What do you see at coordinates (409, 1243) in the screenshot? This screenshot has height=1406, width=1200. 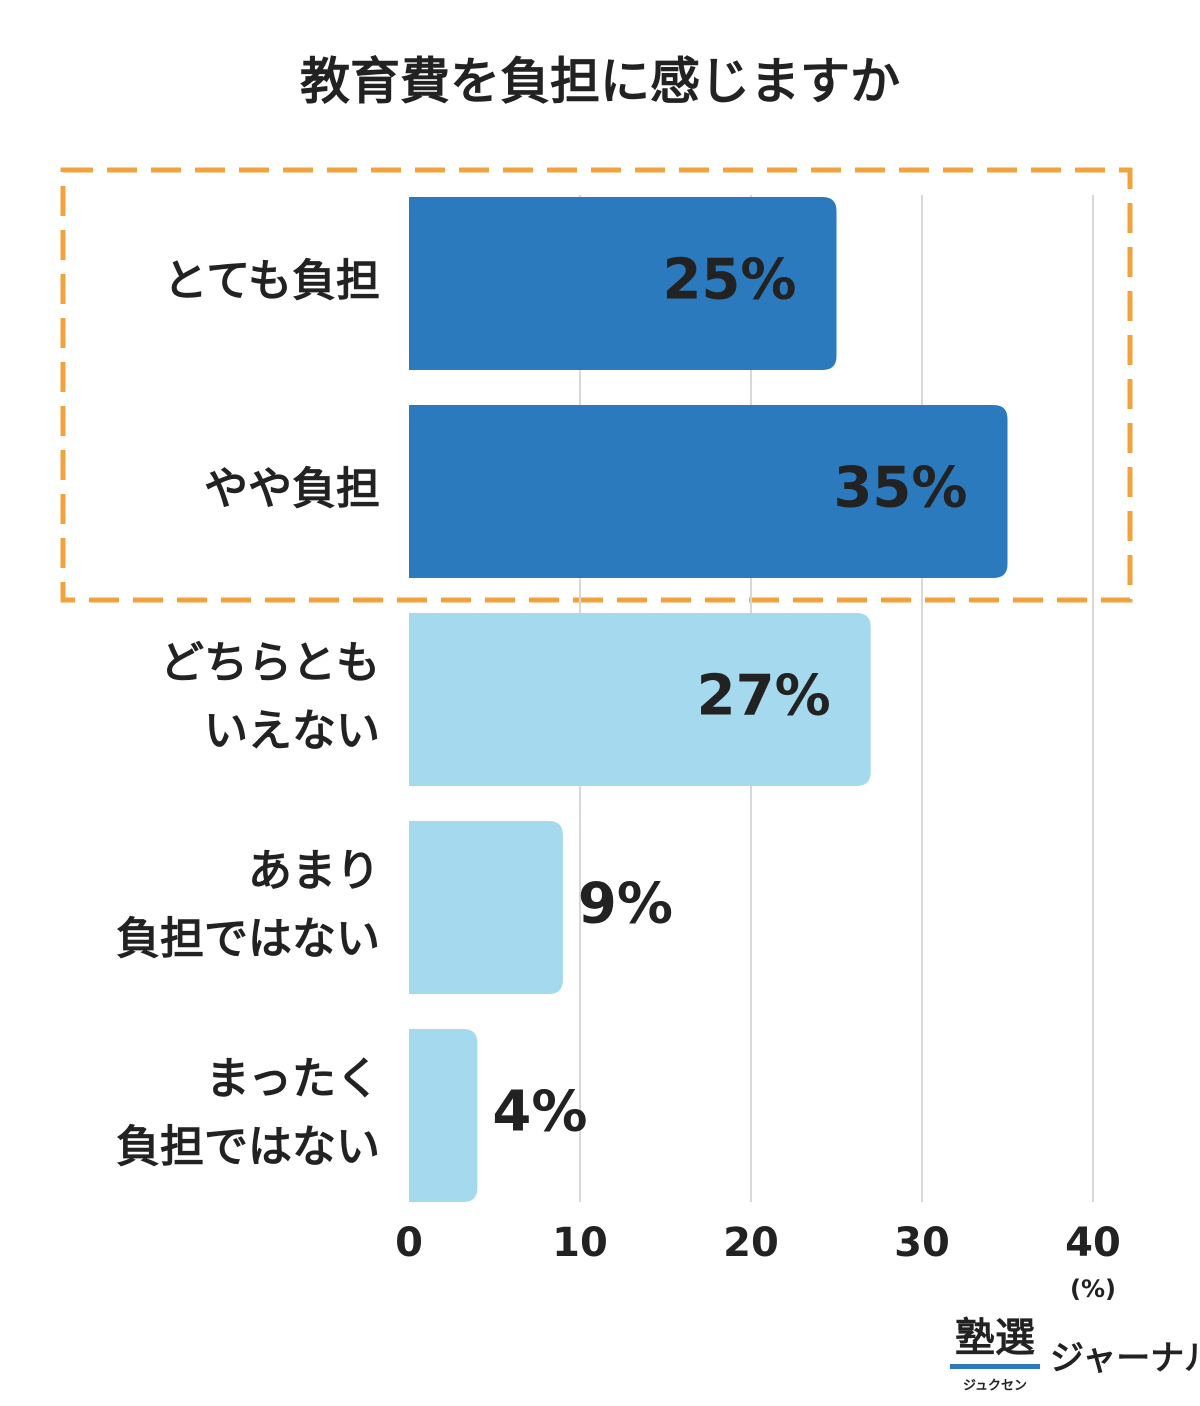 I see `x-tick-label: 0` at bounding box center [409, 1243].